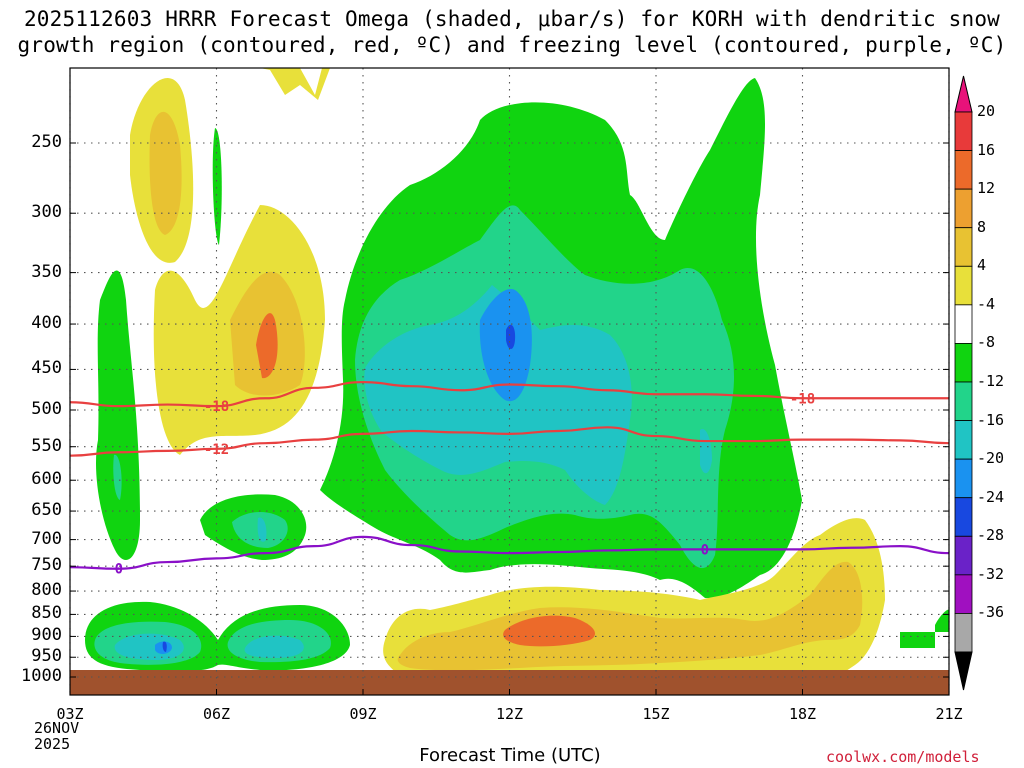 This screenshot has height=768, width=1024. What do you see at coordinates (991, 573) in the screenshot?
I see `colorbar-label-12: -32` at bounding box center [991, 573].